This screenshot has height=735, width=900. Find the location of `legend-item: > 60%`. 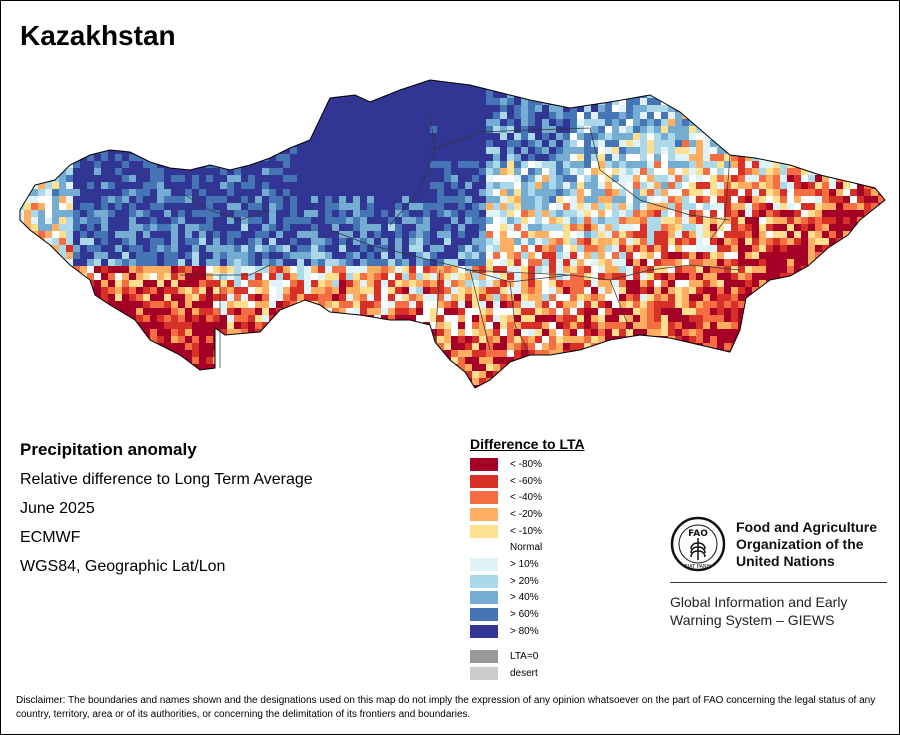

legend-item: > 60% is located at coordinates (527, 614).